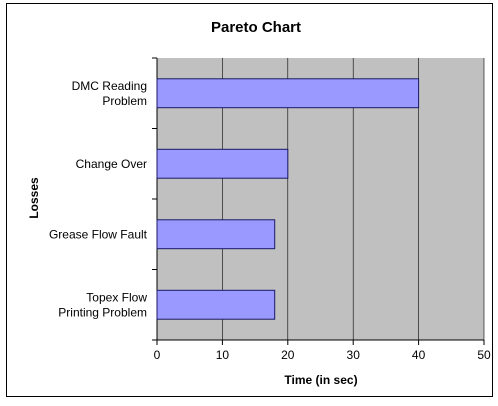 This screenshot has height=406, width=498. What do you see at coordinates (111, 164) in the screenshot?
I see `category-label: Change Over` at bounding box center [111, 164].